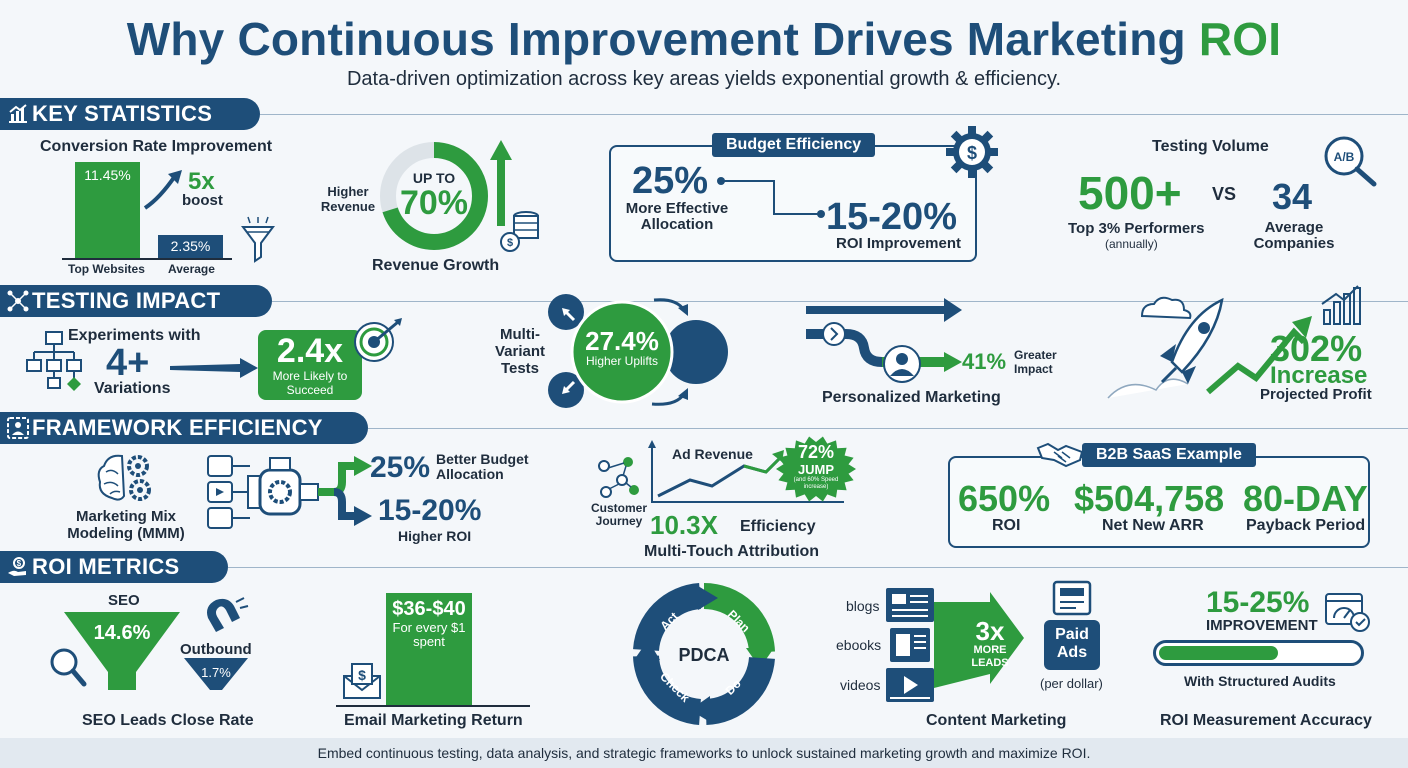 The height and width of the screenshot is (768, 1408). Describe the element at coordinates (1260, 681) in the screenshot. I see `audit-sub: With Structured Audits` at that location.